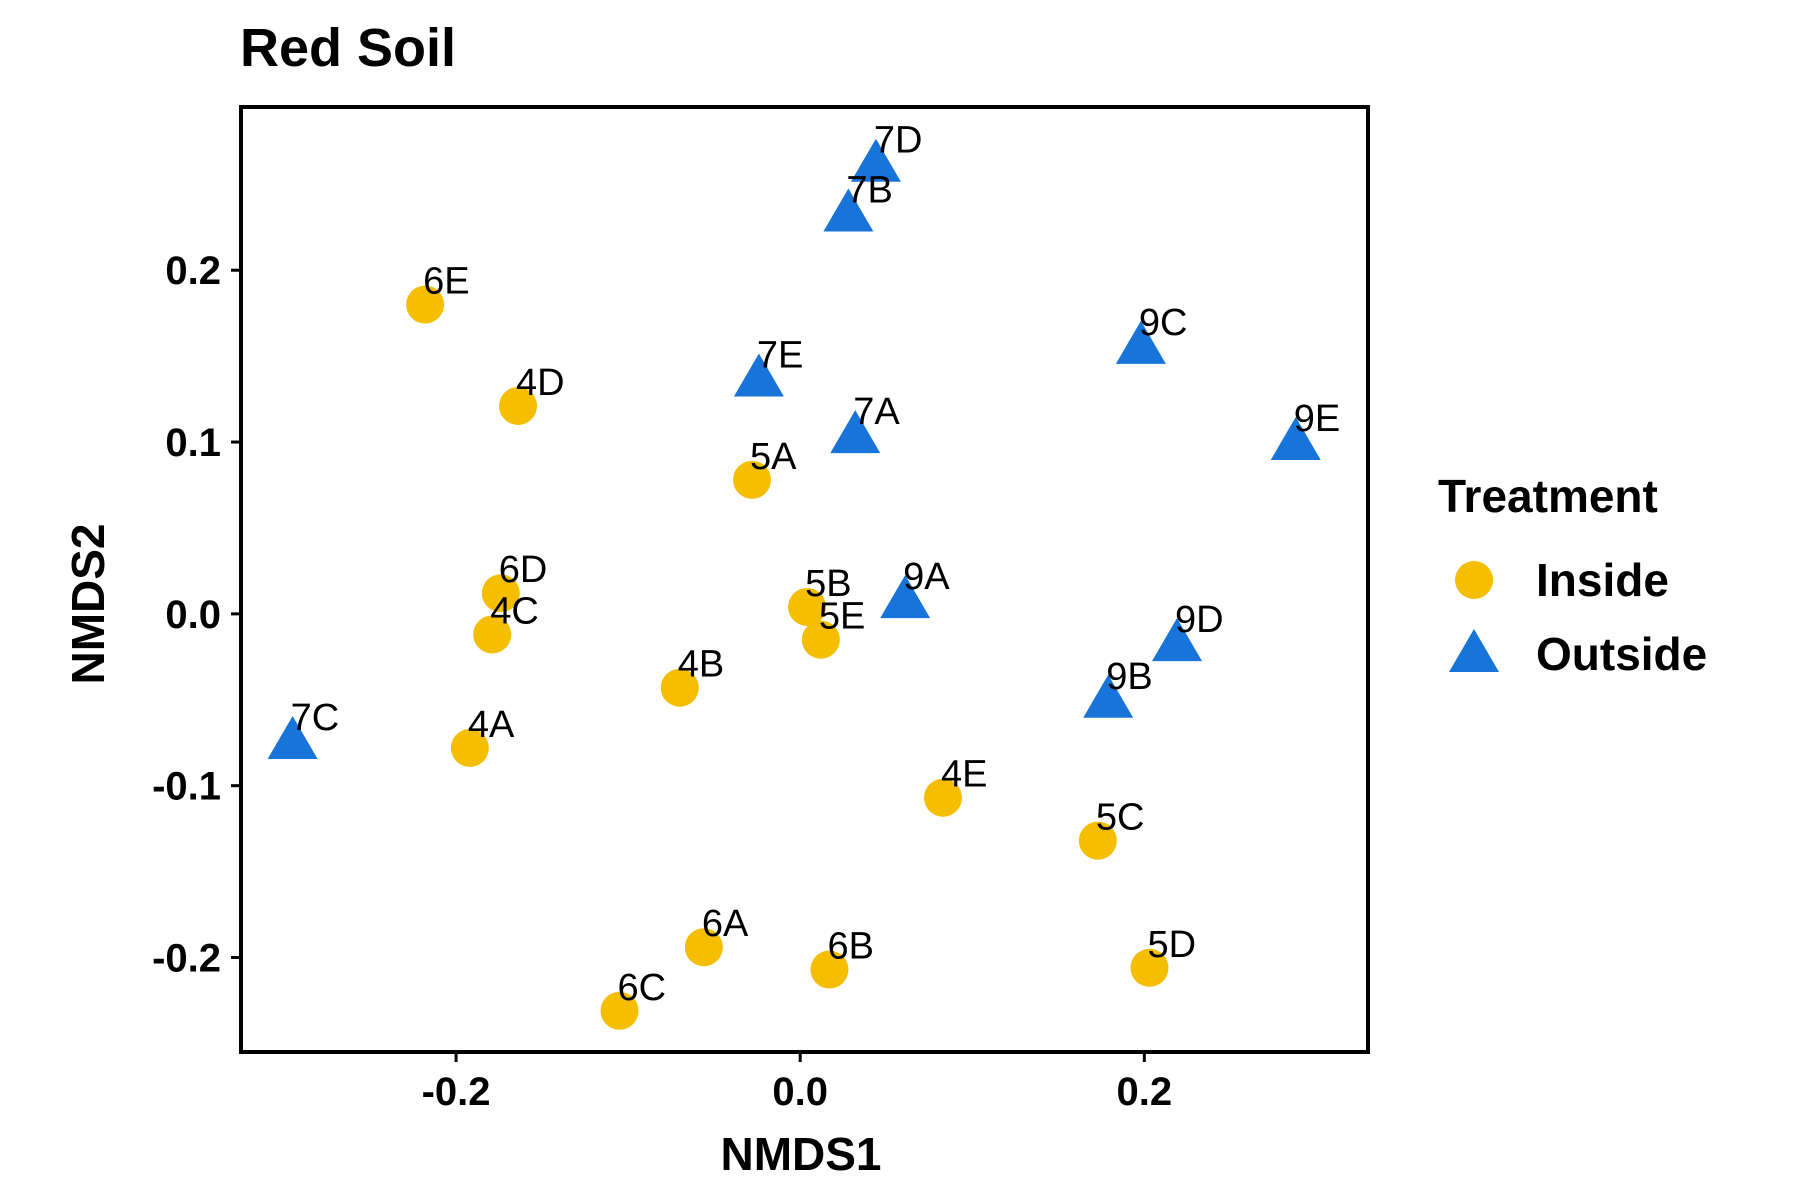 The width and height of the screenshot is (1800, 1200). Describe the element at coordinates (1602, 580) in the screenshot. I see `legend-label: Inside` at that location.